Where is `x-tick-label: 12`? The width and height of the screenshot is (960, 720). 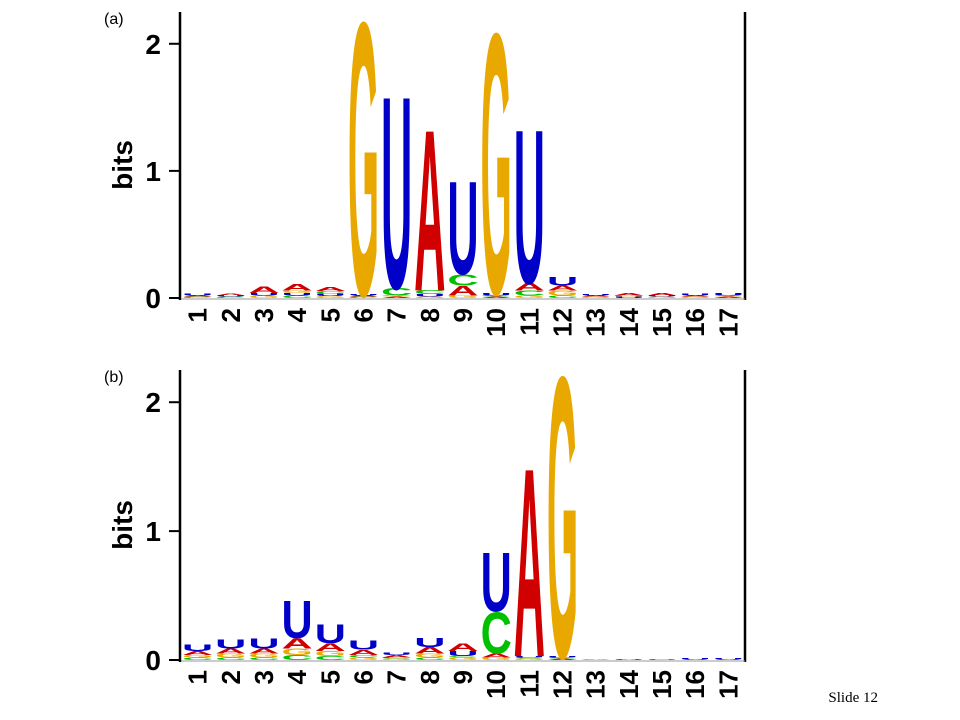 x-tick-label: 12 is located at coordinates (563, 684).